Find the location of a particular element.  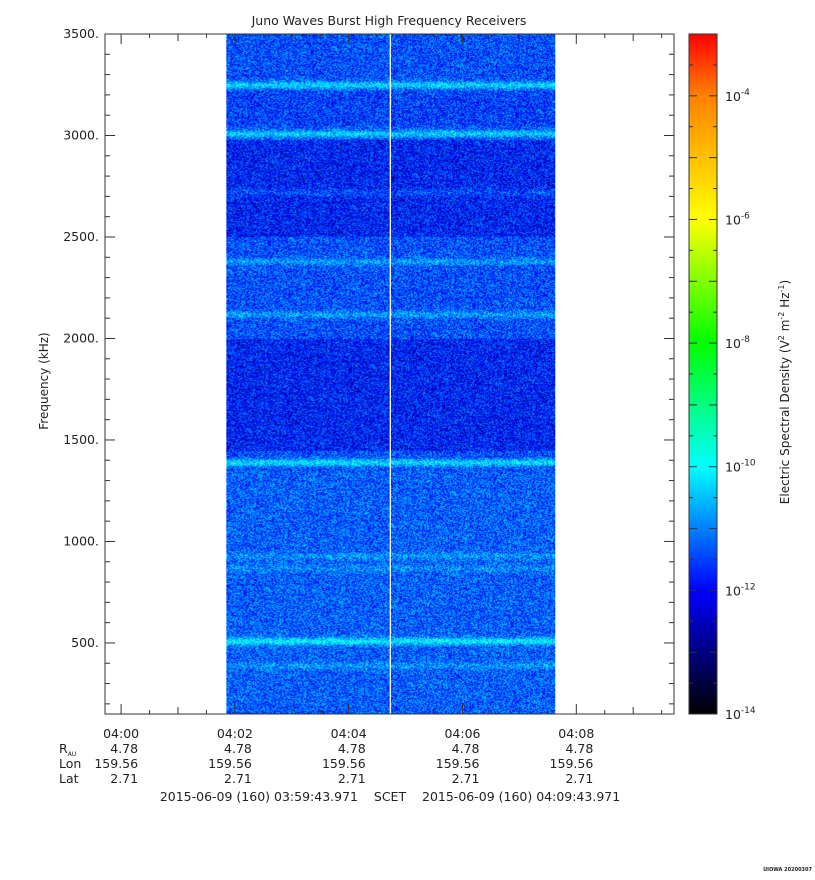

x-tick-label: 04:02 is located at coordinates (235, 733).